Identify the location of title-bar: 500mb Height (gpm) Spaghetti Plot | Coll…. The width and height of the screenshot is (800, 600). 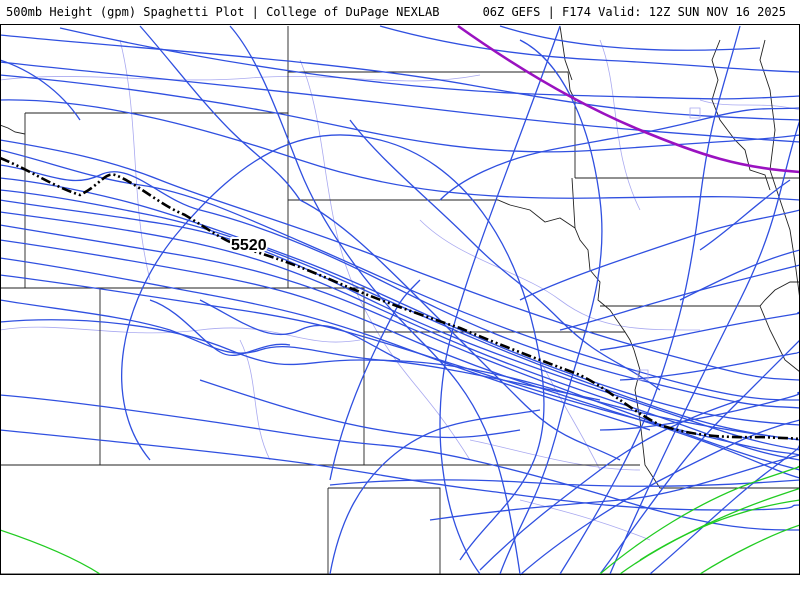
(400, 12).